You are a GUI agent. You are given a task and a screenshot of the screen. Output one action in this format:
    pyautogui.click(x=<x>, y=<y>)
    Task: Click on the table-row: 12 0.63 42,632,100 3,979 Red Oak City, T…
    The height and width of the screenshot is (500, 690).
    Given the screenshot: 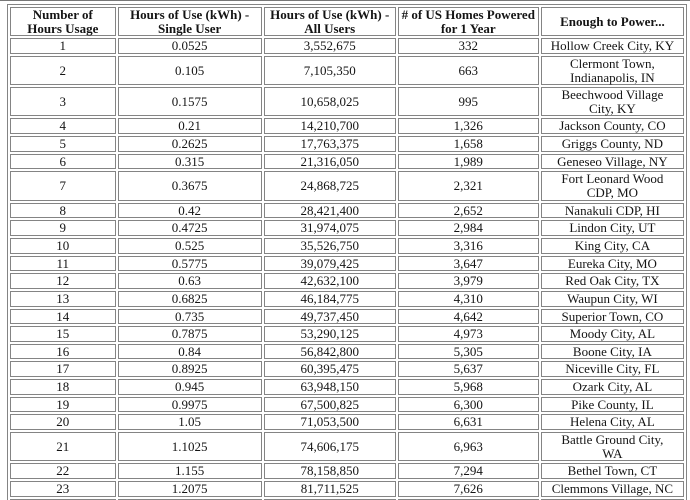 What is the action you would take?
    pyautogui.click(x=347, y=281)
    